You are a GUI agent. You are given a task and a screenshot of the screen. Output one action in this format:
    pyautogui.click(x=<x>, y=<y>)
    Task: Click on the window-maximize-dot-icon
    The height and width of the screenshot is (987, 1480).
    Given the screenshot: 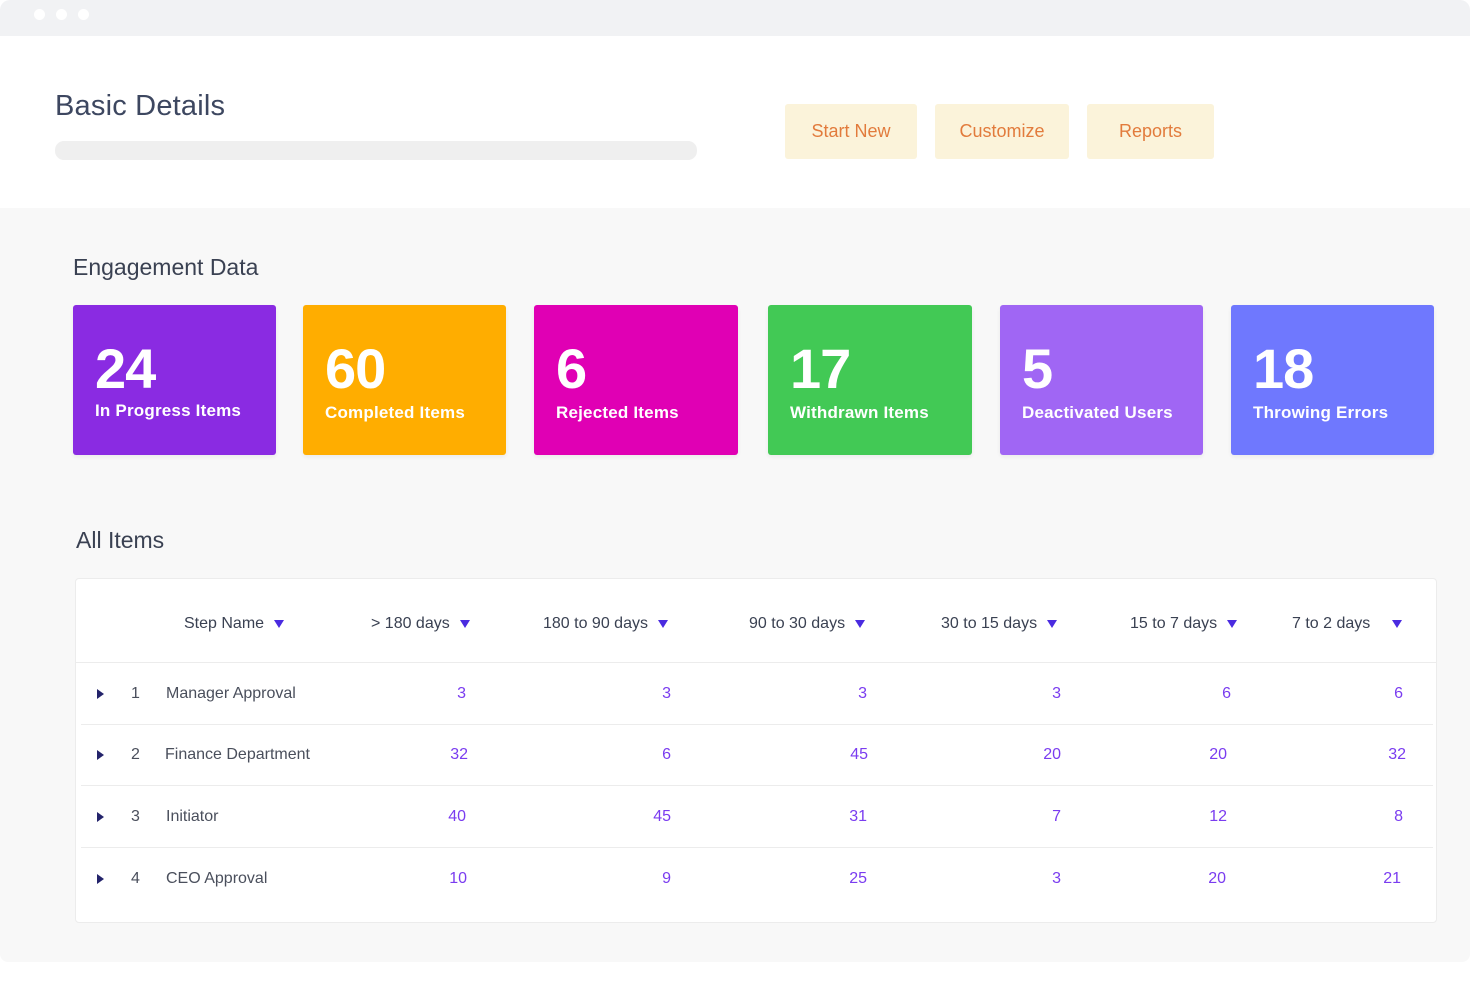 What is the action you would take?
    pyautogui.click(x=83, y=14)
    